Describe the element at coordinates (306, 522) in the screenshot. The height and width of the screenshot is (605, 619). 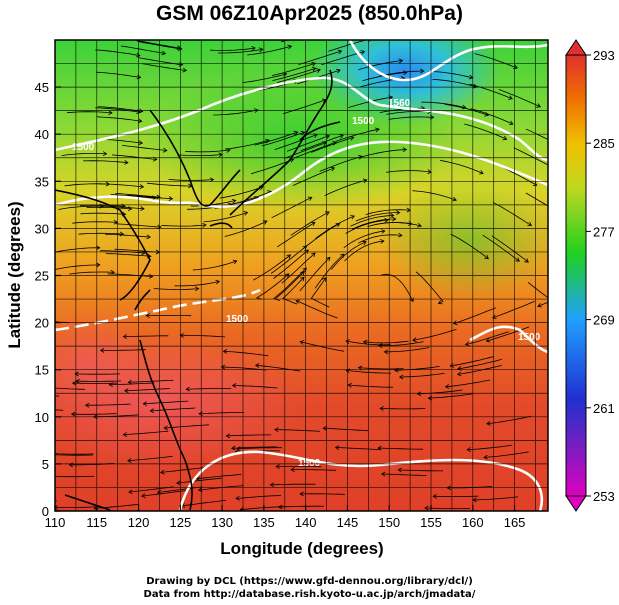
I see `x-tick-label: 140` at that location.